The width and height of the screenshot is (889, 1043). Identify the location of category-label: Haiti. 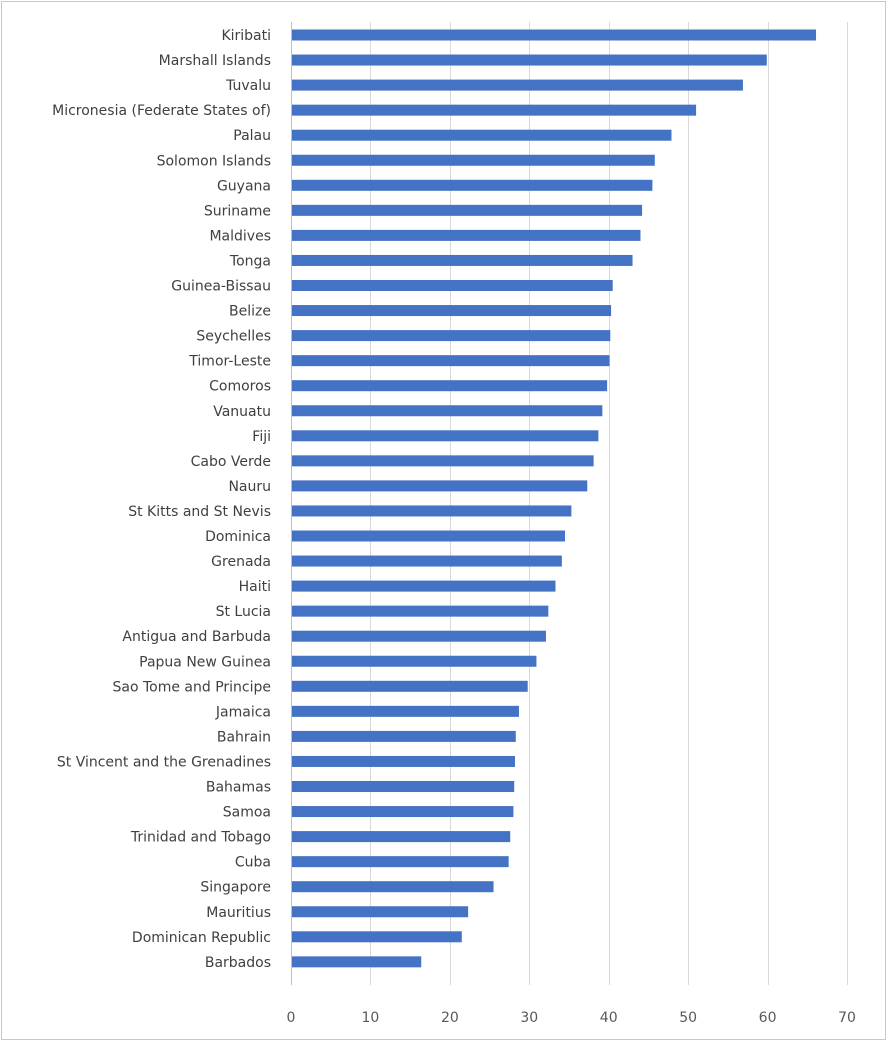
(255, 587).